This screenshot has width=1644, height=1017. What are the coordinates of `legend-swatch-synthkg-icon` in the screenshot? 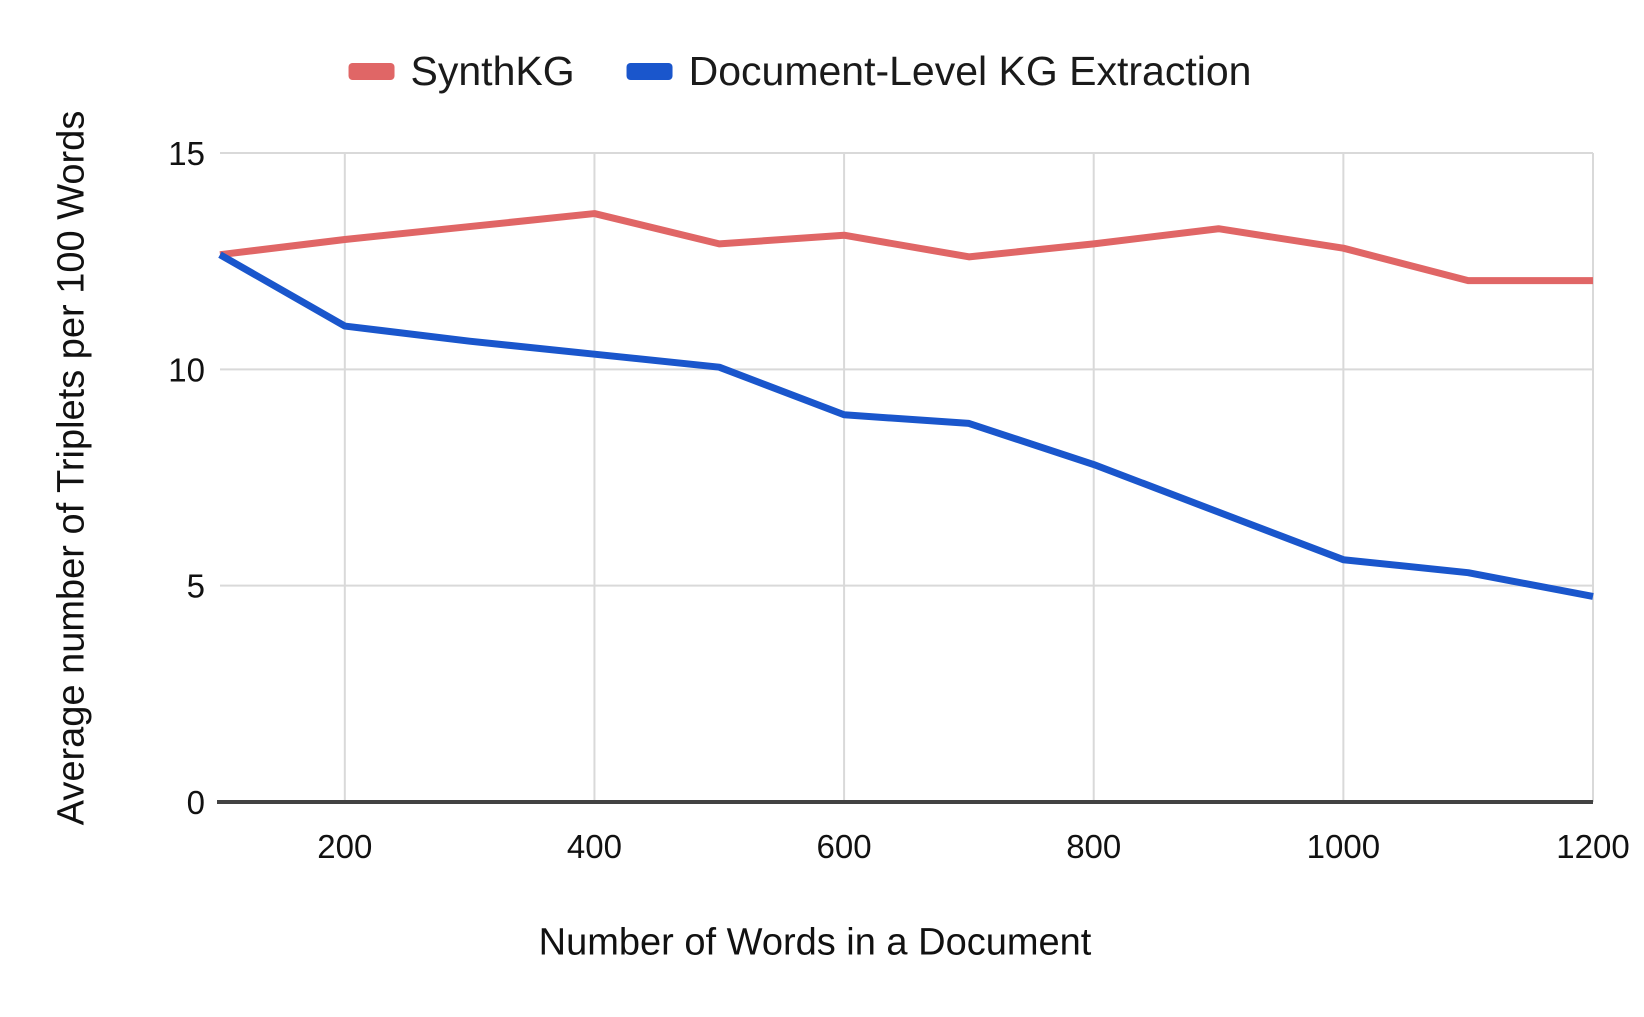 It's located at (371, 71).